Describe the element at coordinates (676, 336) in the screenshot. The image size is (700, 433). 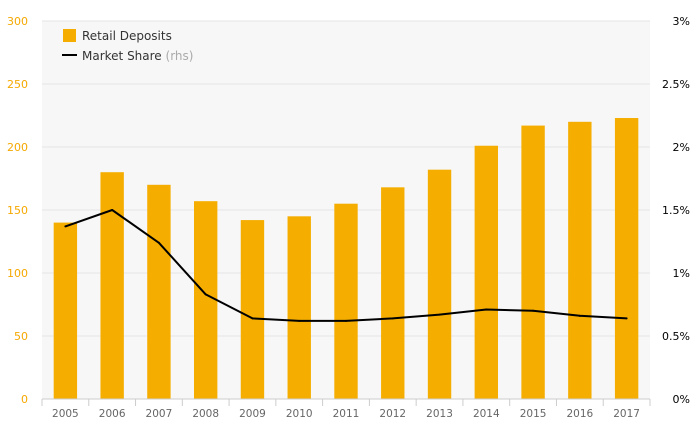
I see `right-tick-label: 0.5%` at that location.